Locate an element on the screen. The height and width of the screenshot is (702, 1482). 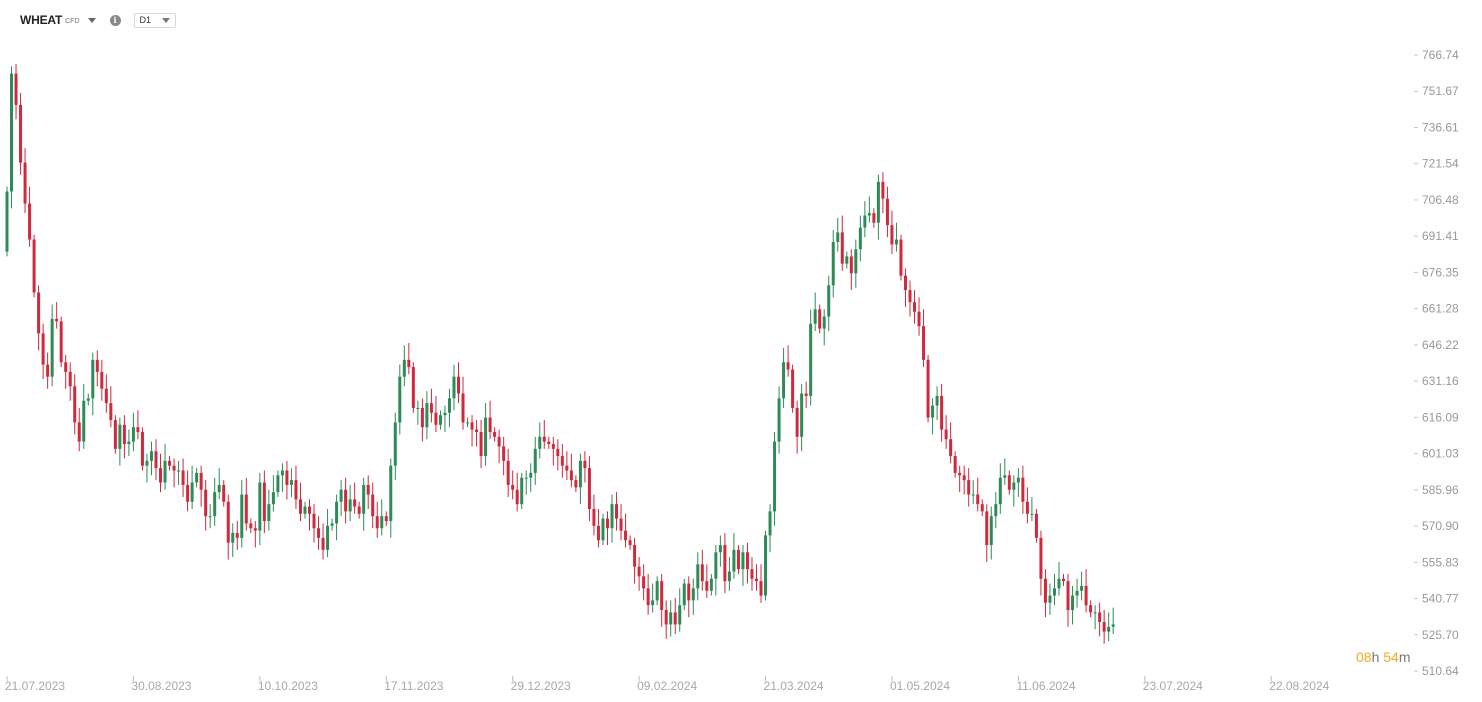
symbol-name: WHEAT is located at coordinates (41, 20).